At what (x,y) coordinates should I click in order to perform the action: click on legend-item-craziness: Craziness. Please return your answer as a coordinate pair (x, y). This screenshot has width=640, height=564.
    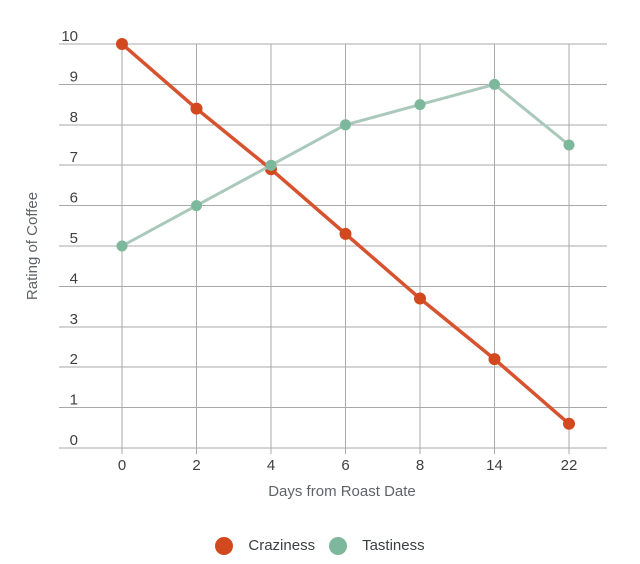
    Looking at the image, I should click on (265, 546).